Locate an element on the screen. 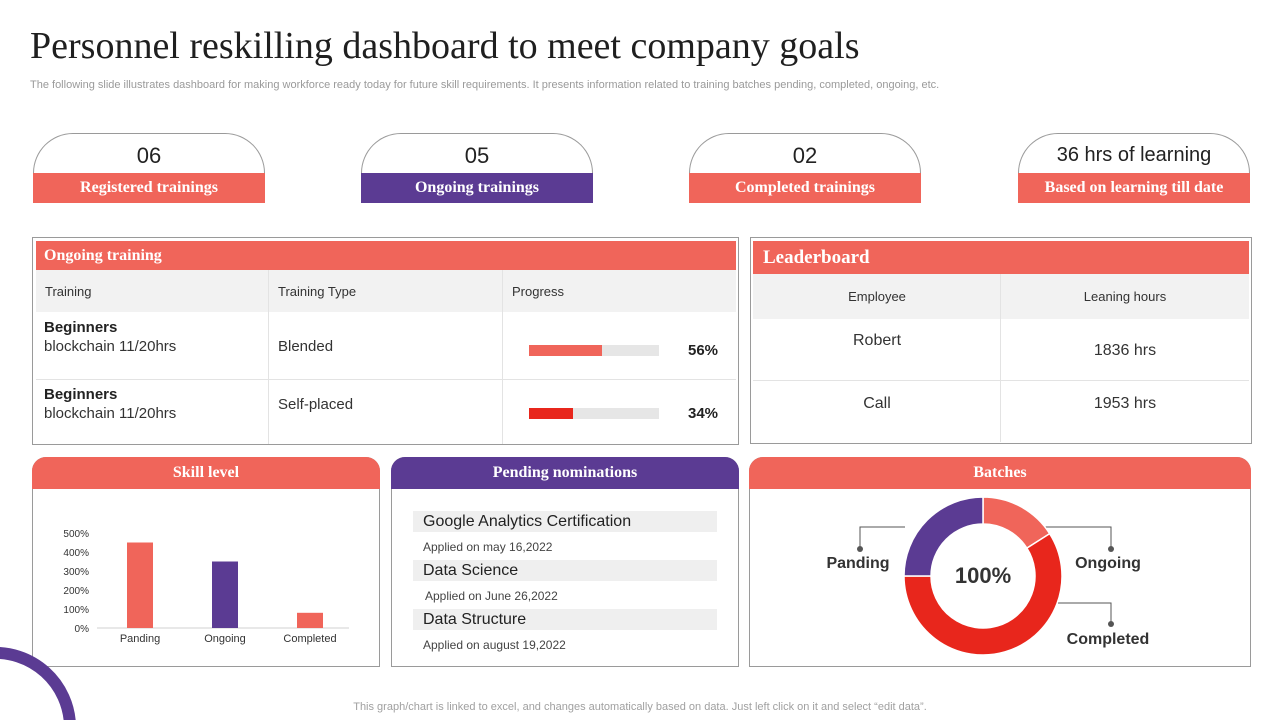 This screenshot has width=1280, height=720. nomination-course: Google Analytics Certification is located at coordinates (565, 521).